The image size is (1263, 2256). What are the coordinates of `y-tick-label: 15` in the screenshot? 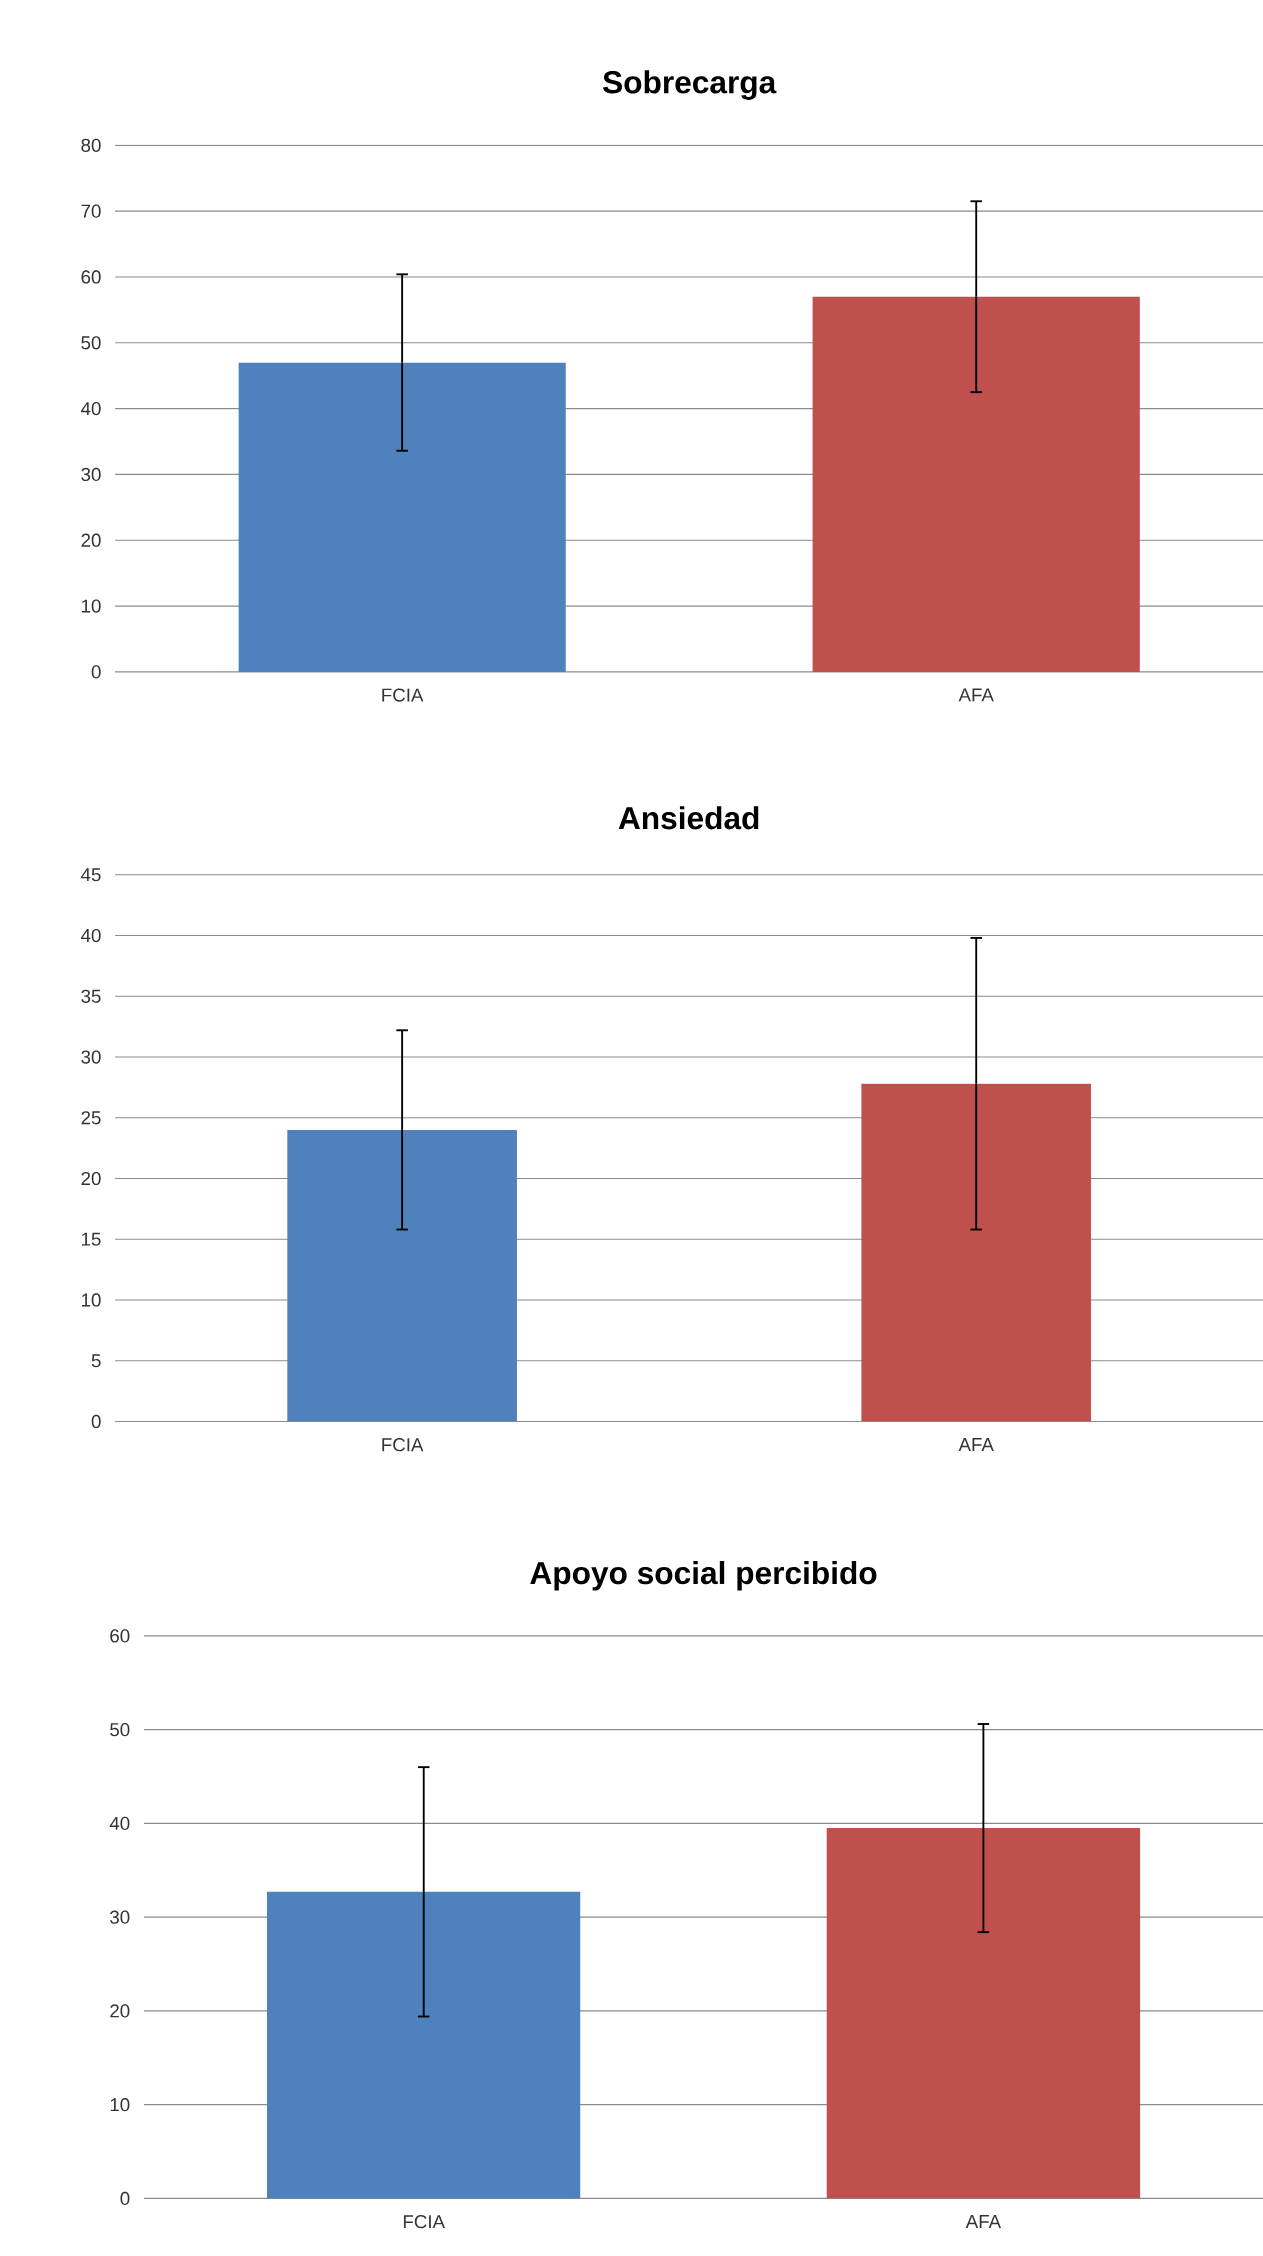 It's located at (91, 1239).